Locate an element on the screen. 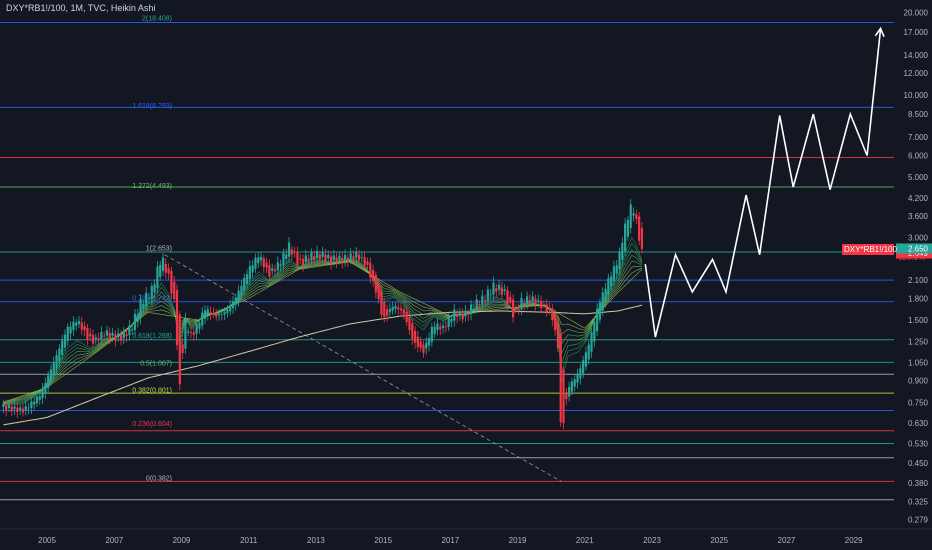 The width and height of the screenshot is (932, 550). price-tick-17: 1.250 is located at coordinates (918, 342).